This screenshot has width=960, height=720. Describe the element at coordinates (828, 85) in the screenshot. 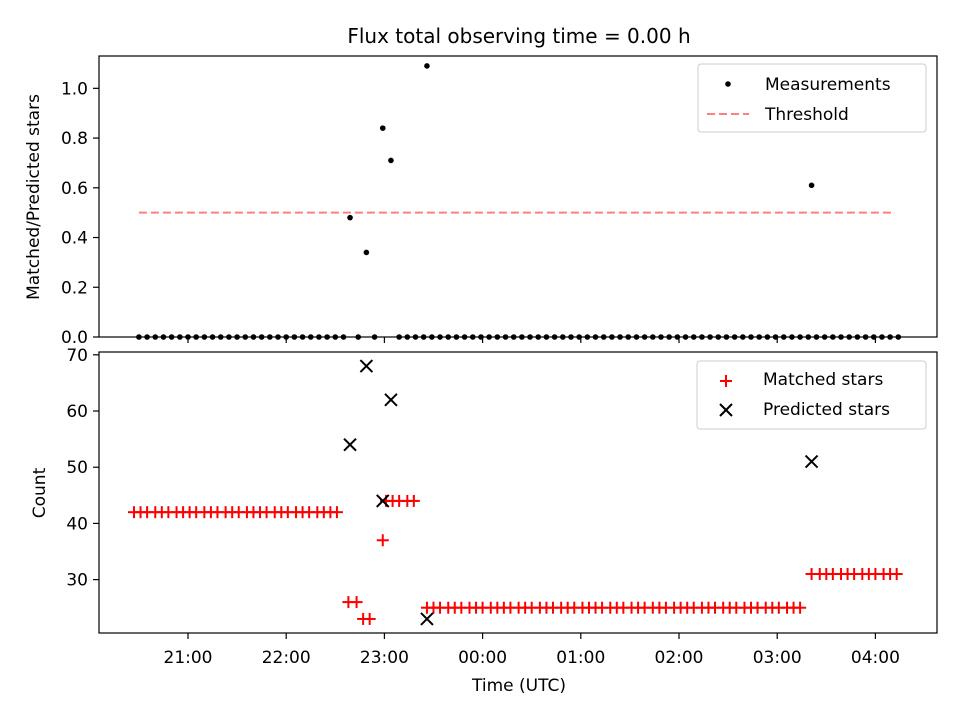

I see `legend-measurements-label: Measurements` at that location.